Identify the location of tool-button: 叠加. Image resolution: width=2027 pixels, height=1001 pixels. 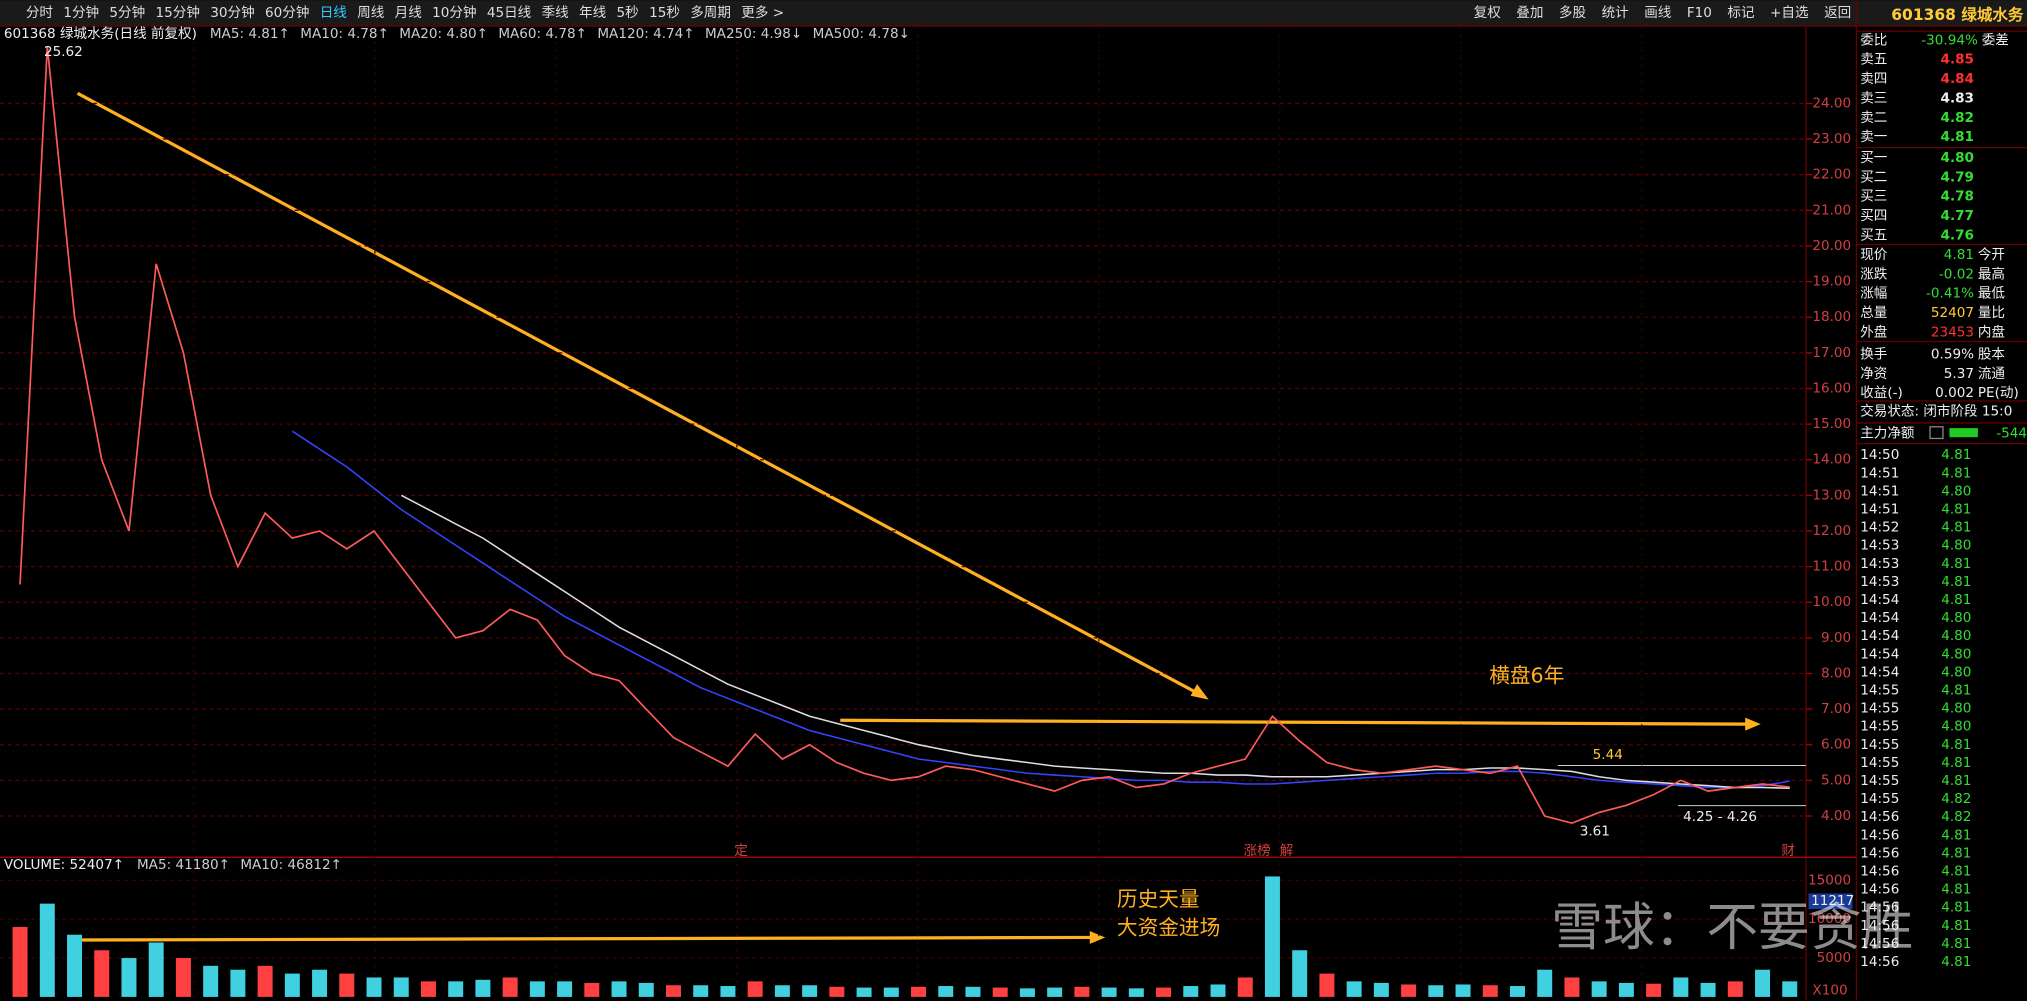
(1529, 13).